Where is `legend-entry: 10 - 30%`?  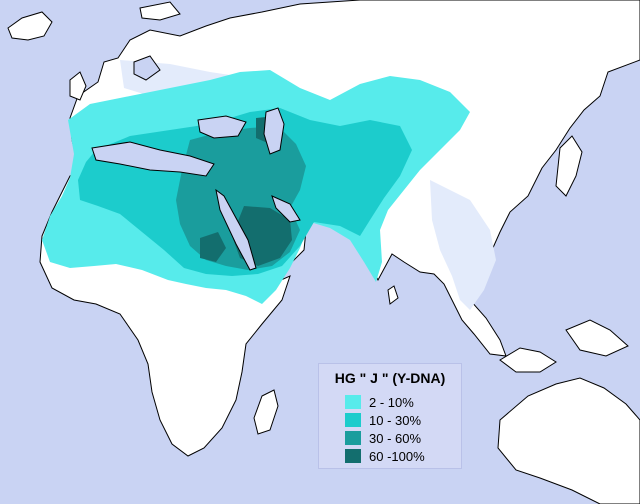 legend-entry: 10 - 30% is located at coordinates (383, 420).